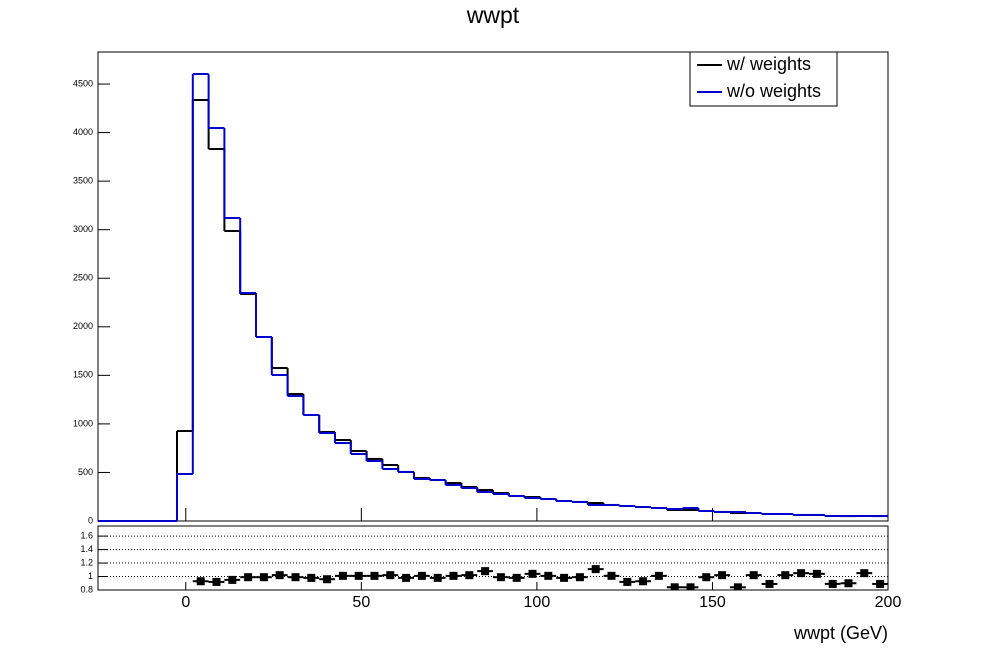  What do you see at coordinates (83, 229) in the screenshot?
I see `y-tick-label: 3000` at bounding box center [83, 229].